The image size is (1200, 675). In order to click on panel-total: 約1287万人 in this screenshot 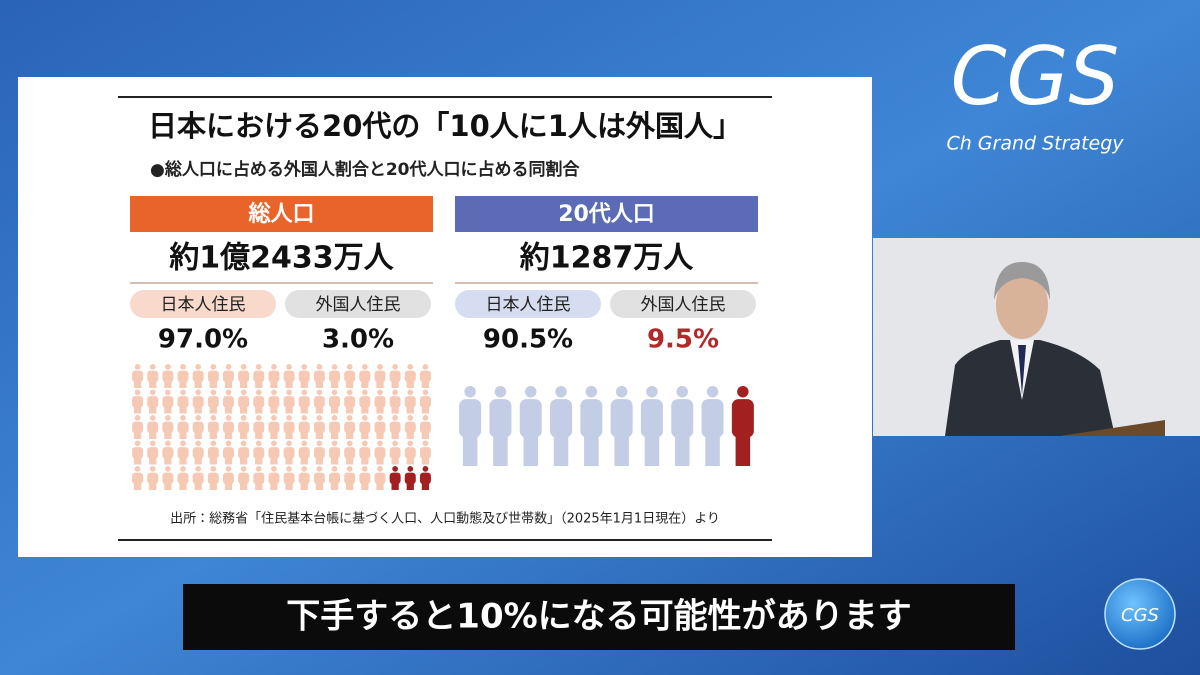, I will do `click(607, 258)`.